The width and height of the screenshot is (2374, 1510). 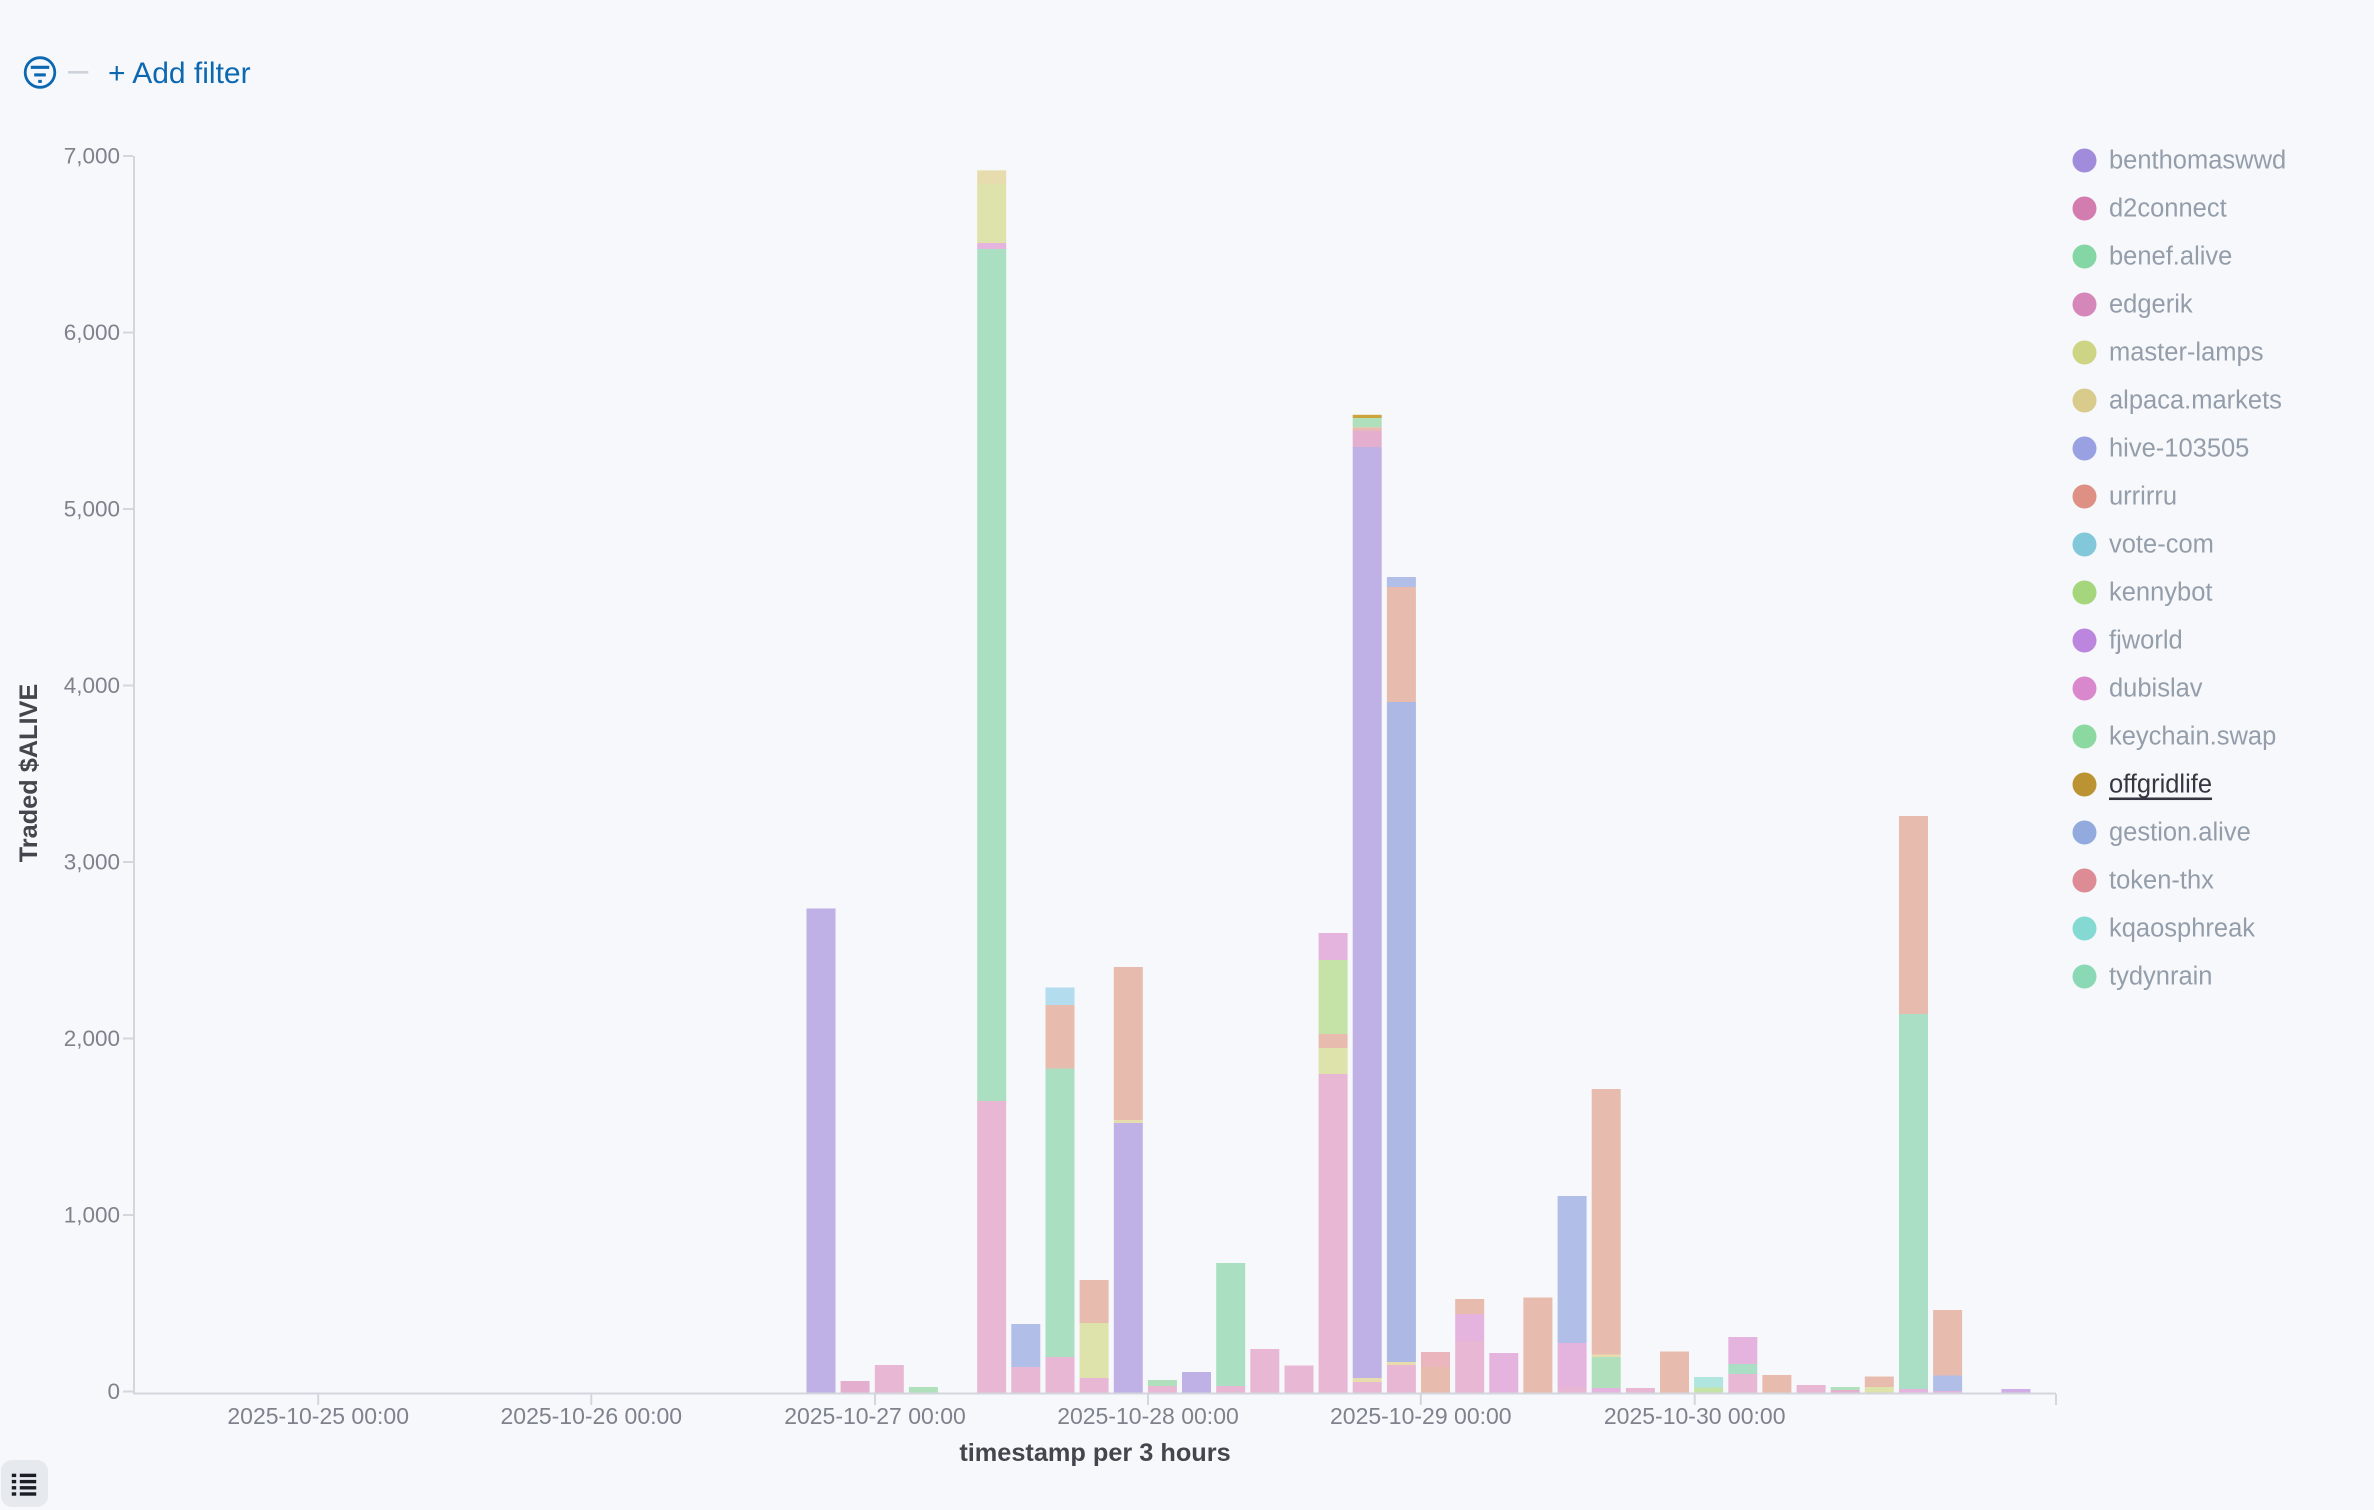 I want to click on svg-text: gestion.alive, so click(x=2180, y=833).